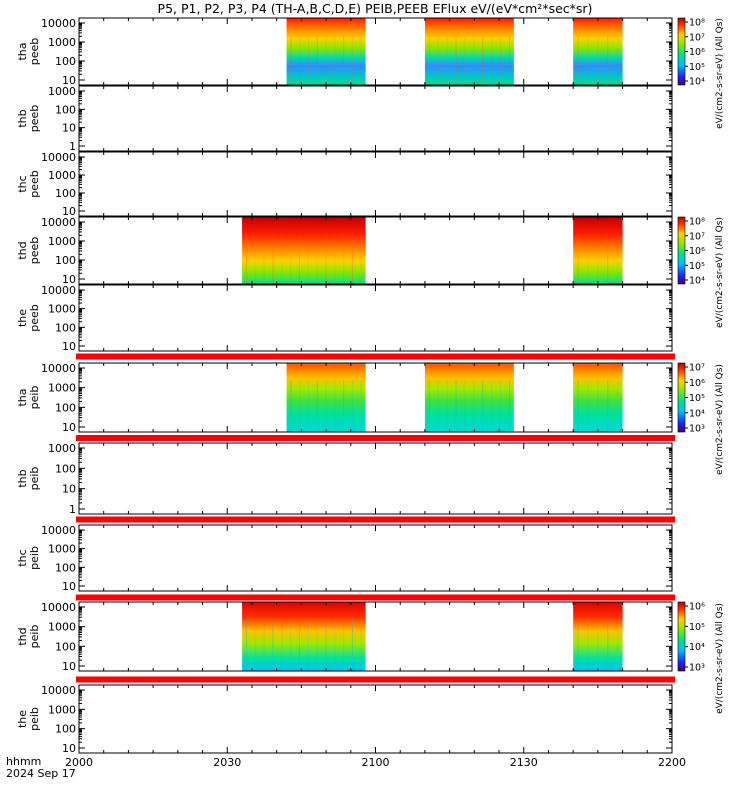 Image resolution: width=750 pixels, height=800 pixels. I want to click on panel-thc-peeb: 10 100 1000 10000 thc peeb, so click(344, 184).